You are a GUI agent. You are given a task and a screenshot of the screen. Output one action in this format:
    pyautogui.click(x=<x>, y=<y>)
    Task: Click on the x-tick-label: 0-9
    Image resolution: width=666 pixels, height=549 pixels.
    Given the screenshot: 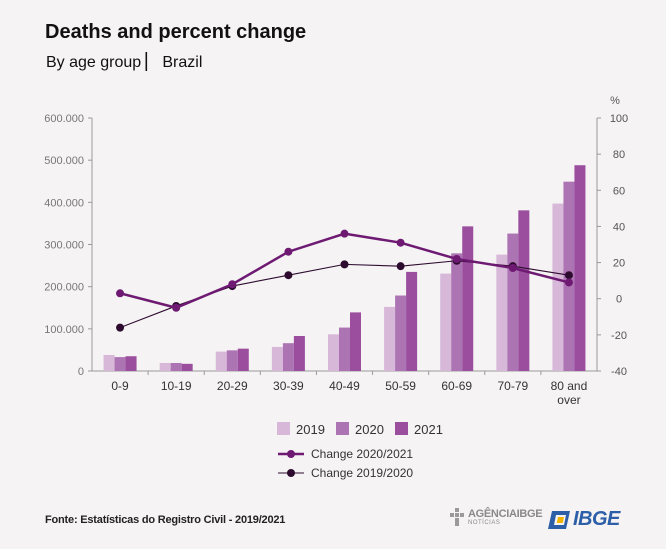 What is the action you would take?
    pyautogui.click(x=120, y=386)
    